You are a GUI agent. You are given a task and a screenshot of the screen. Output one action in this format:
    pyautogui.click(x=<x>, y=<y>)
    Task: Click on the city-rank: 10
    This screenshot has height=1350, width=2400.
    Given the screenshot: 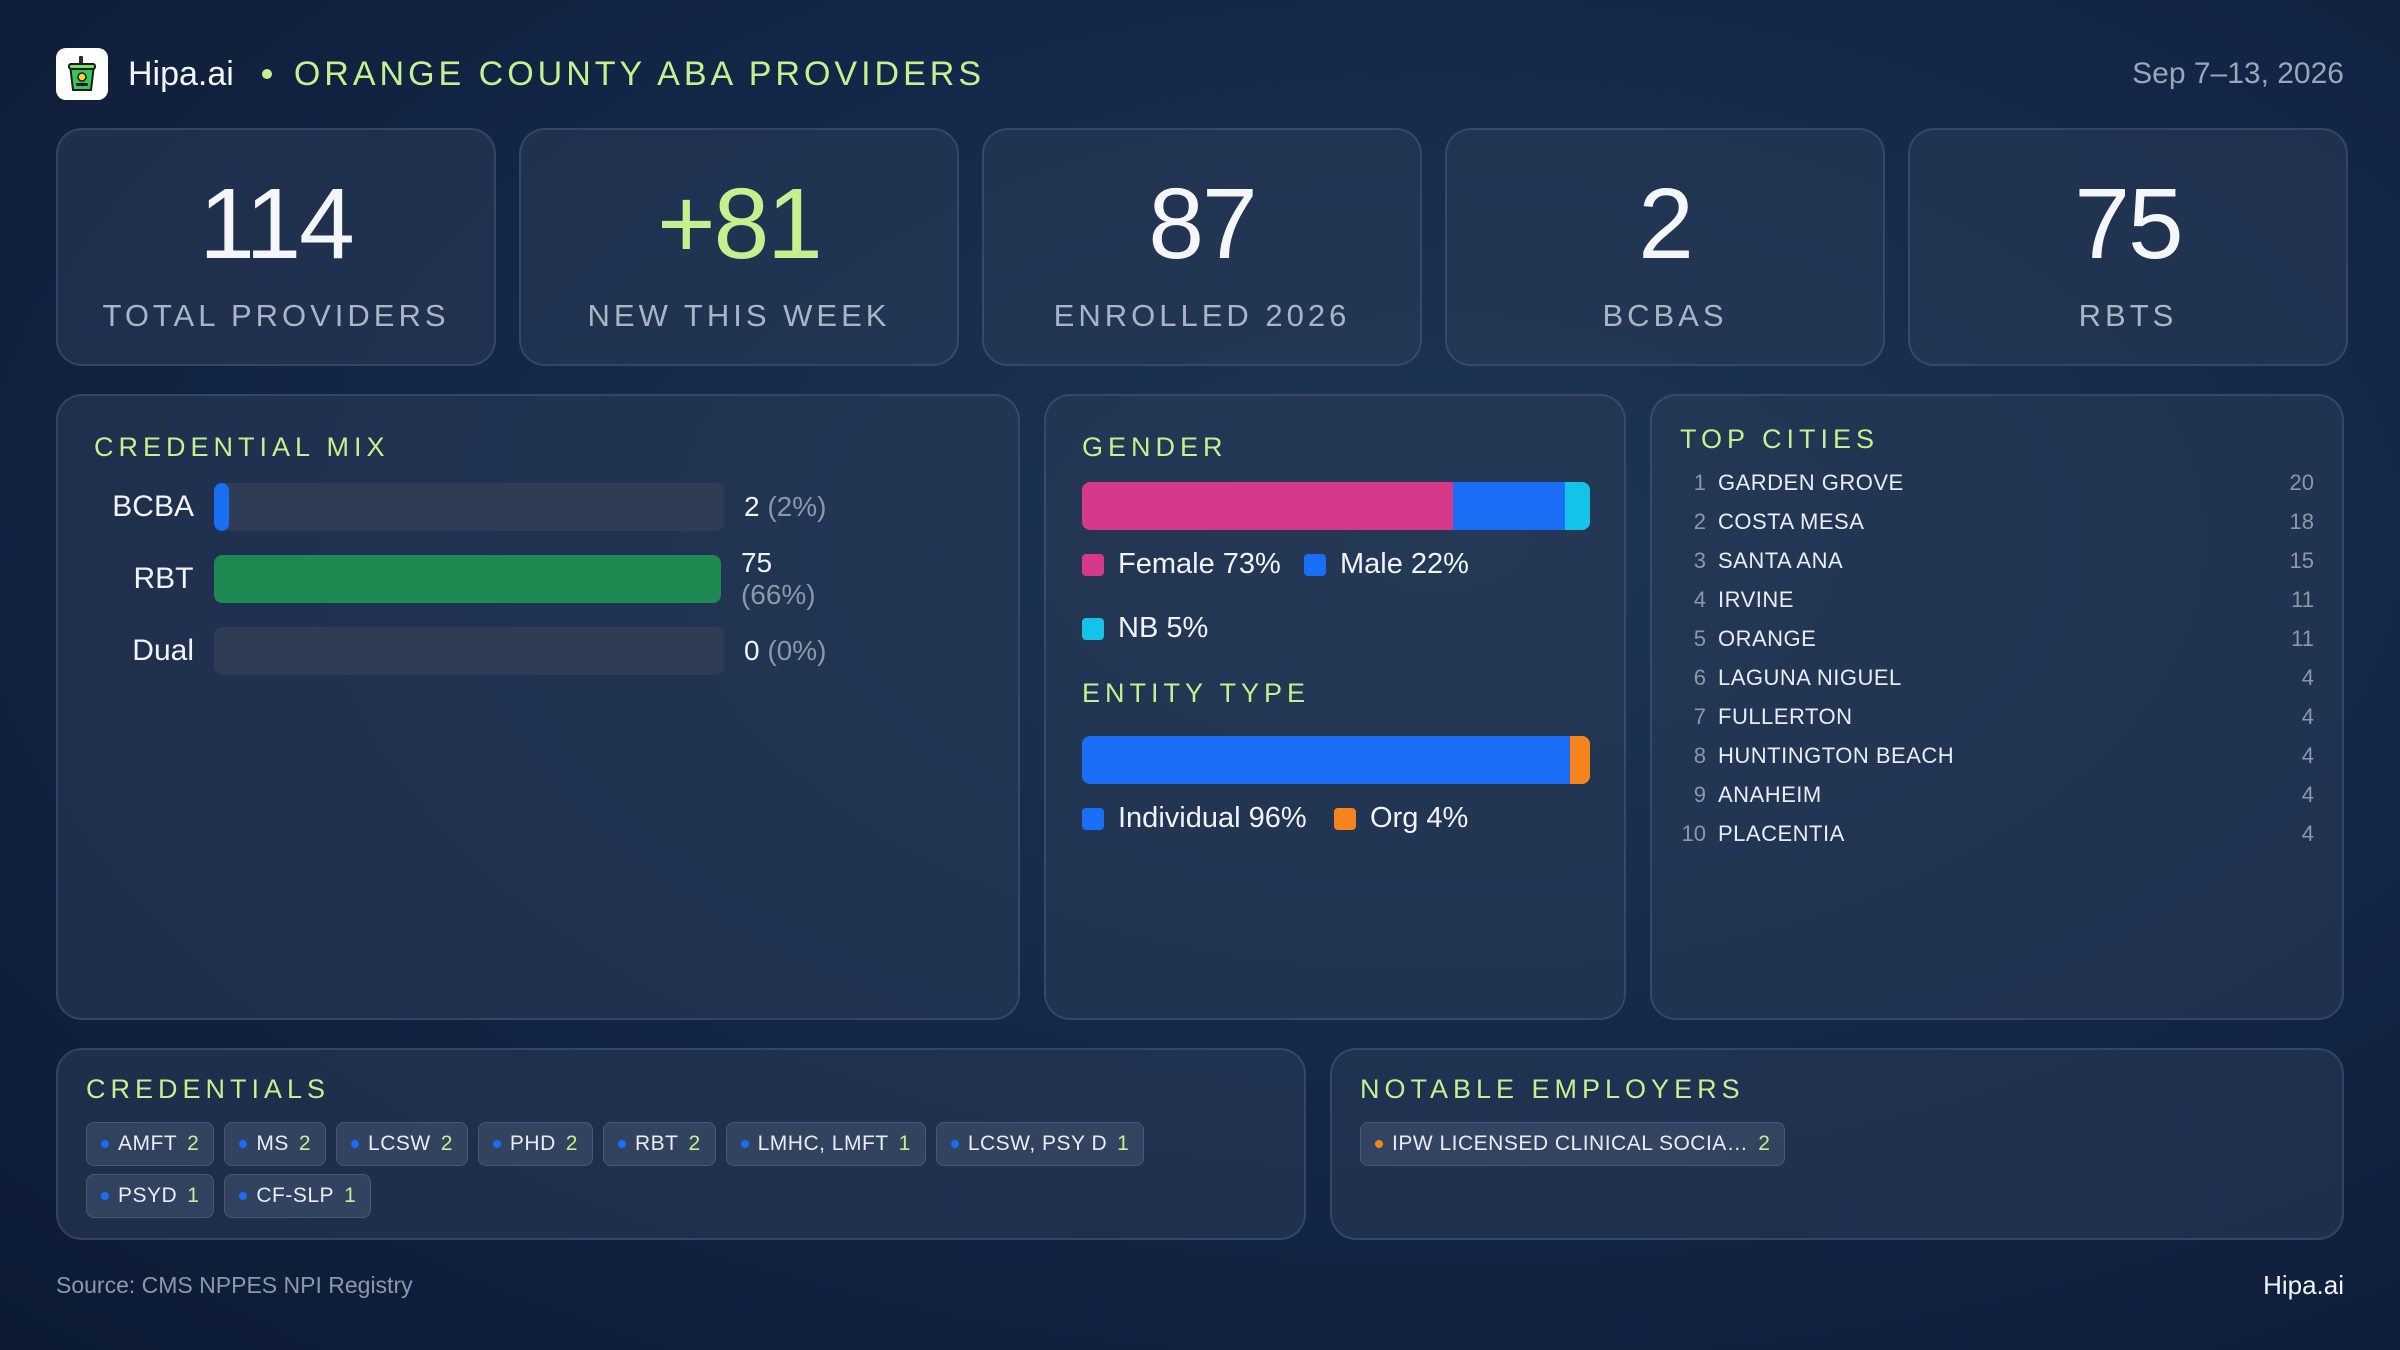 What is the action you would take?
    pyautogui.click(x=1693, y=833)
    